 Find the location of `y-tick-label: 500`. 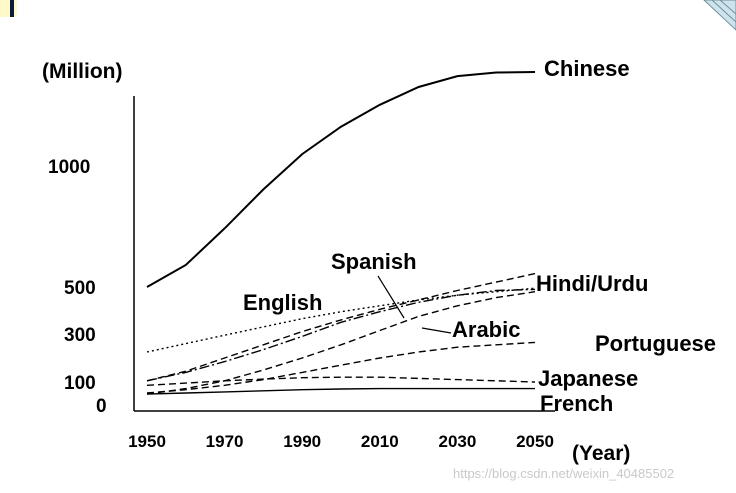

y-tick-label: 500 is located at coordinates (80, 288).